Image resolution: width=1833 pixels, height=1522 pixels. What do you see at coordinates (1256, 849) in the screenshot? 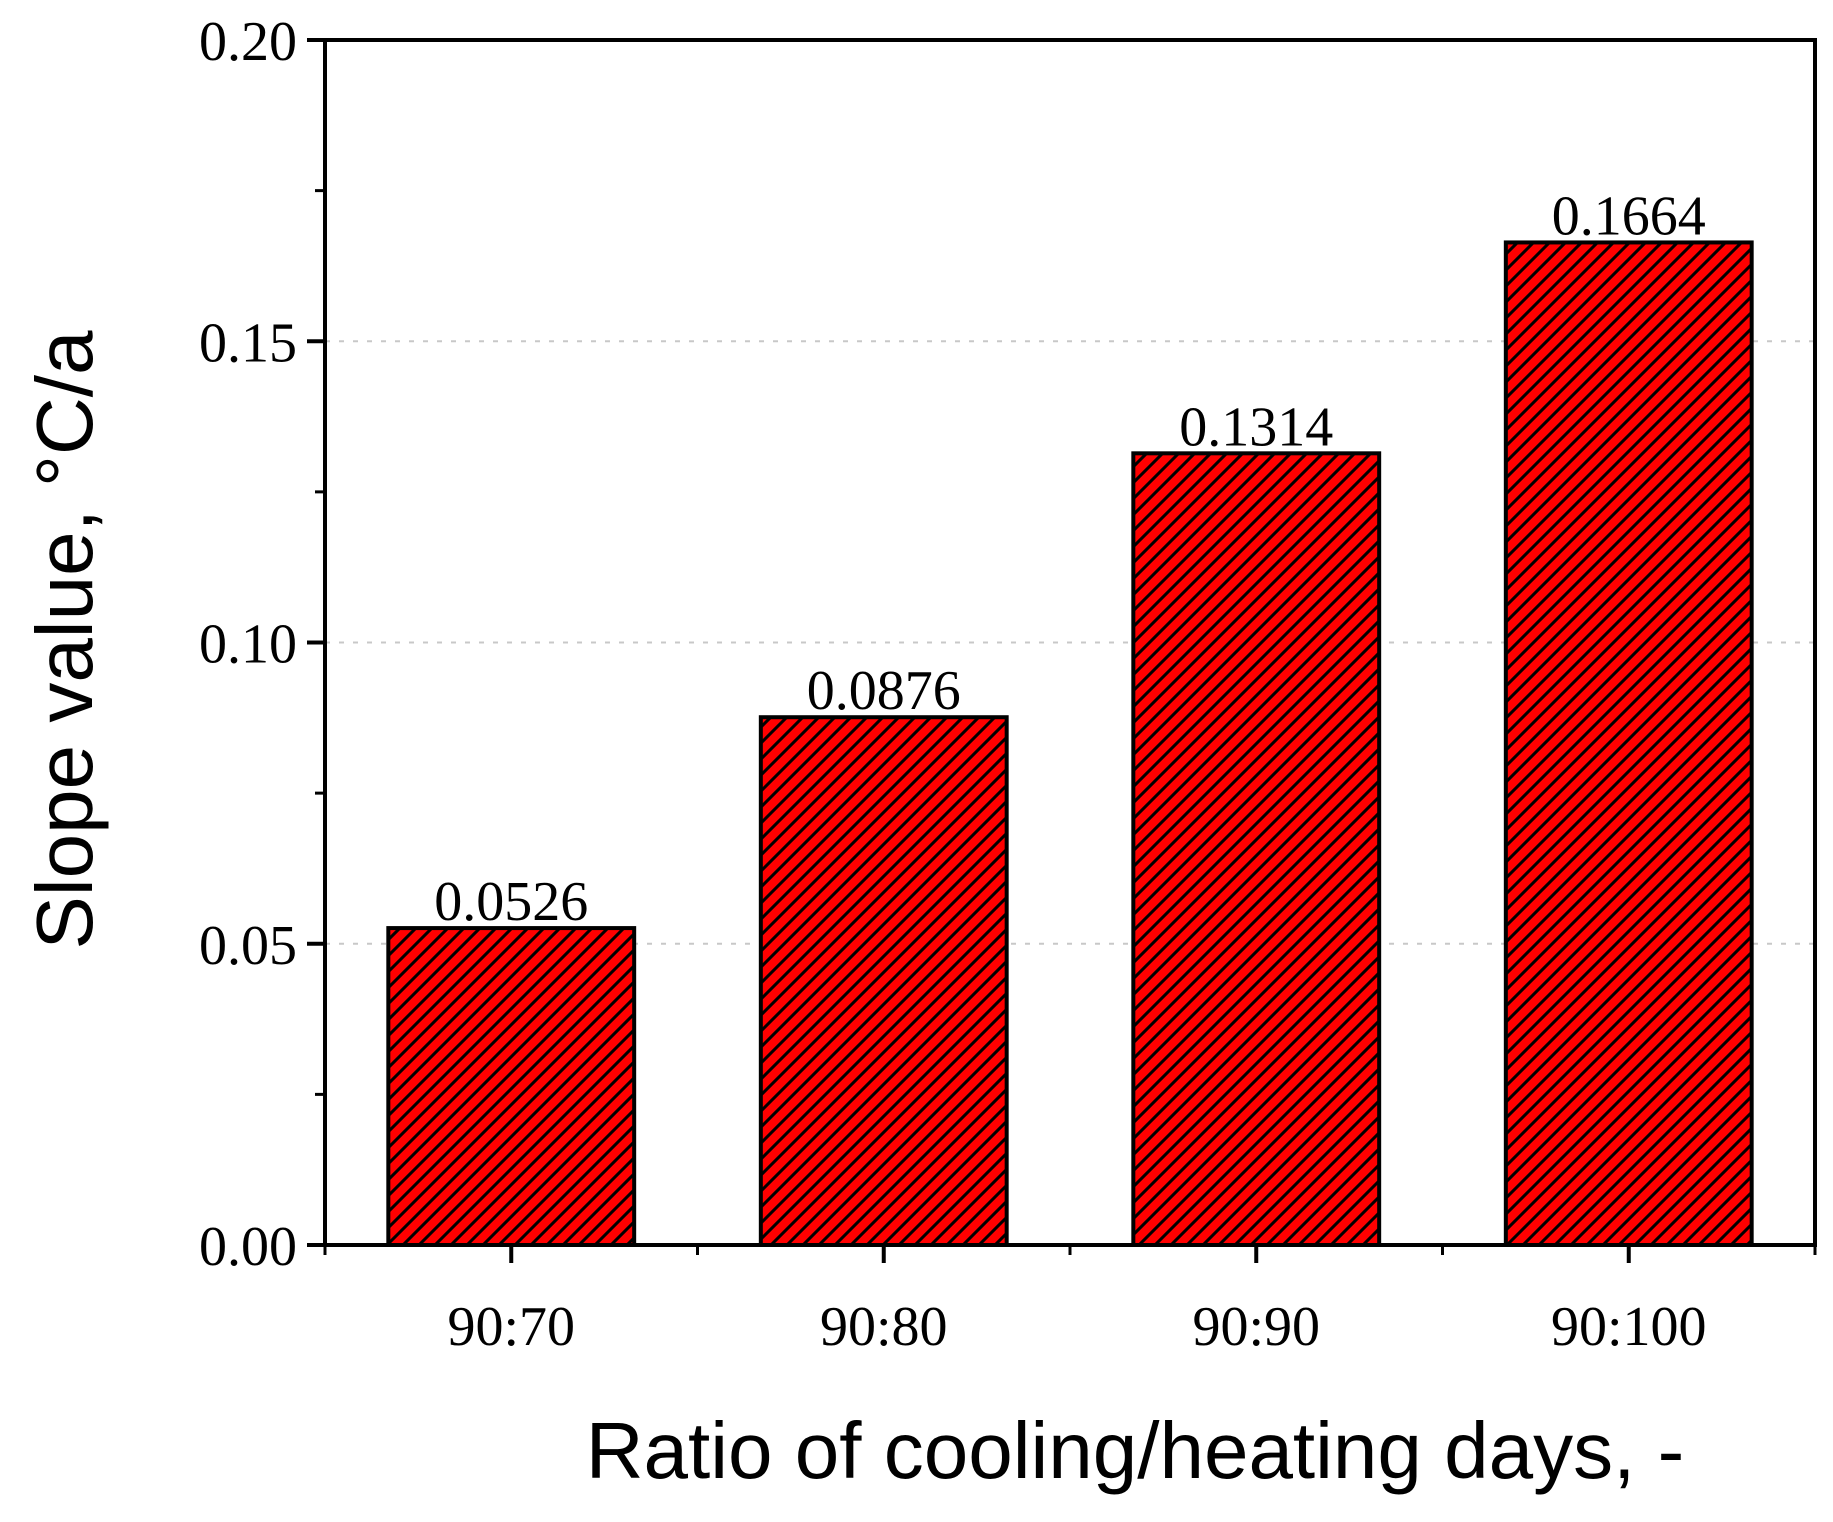
I see `bar-90:90` at bounding box center [1256, 849].